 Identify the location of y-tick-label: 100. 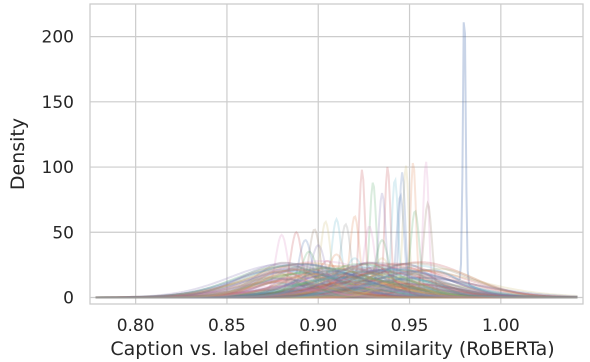
(58, 168).